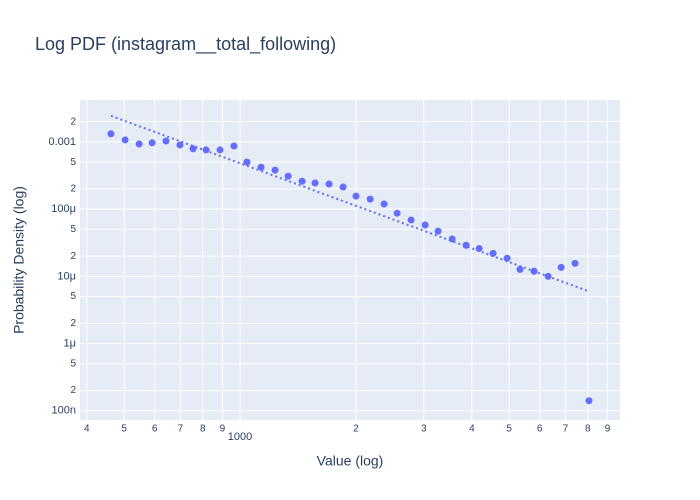  Describe the element at coordinates (19, 260) in the screenshot. I see `y-axis-label: Probability Density (log)` at that location.